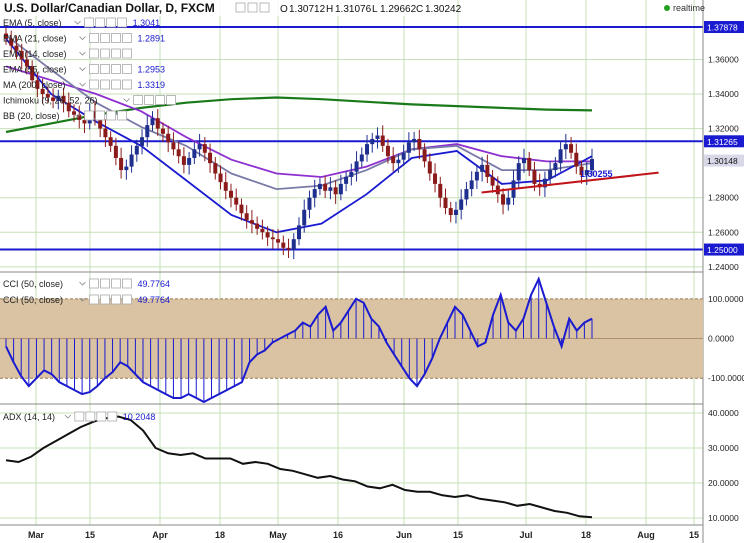 This screenshot has height=543, width=744. I want to click on trendline, so click(570, 182).